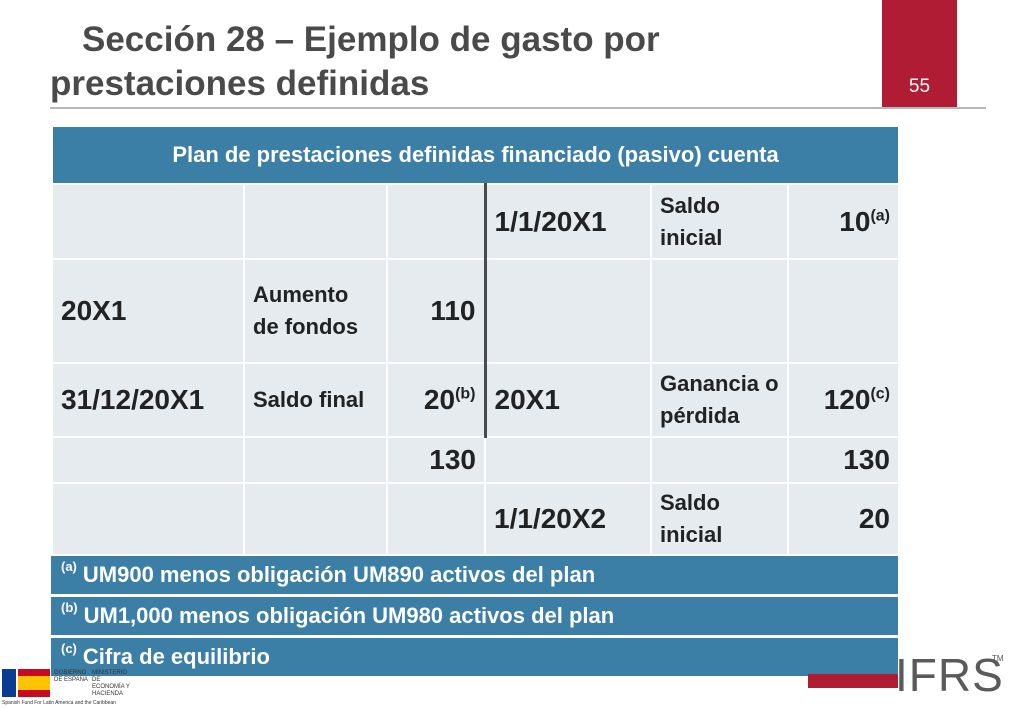  I want to click on gov-label: GOBIERNO DE ESPAÑA, so click(71, 676).